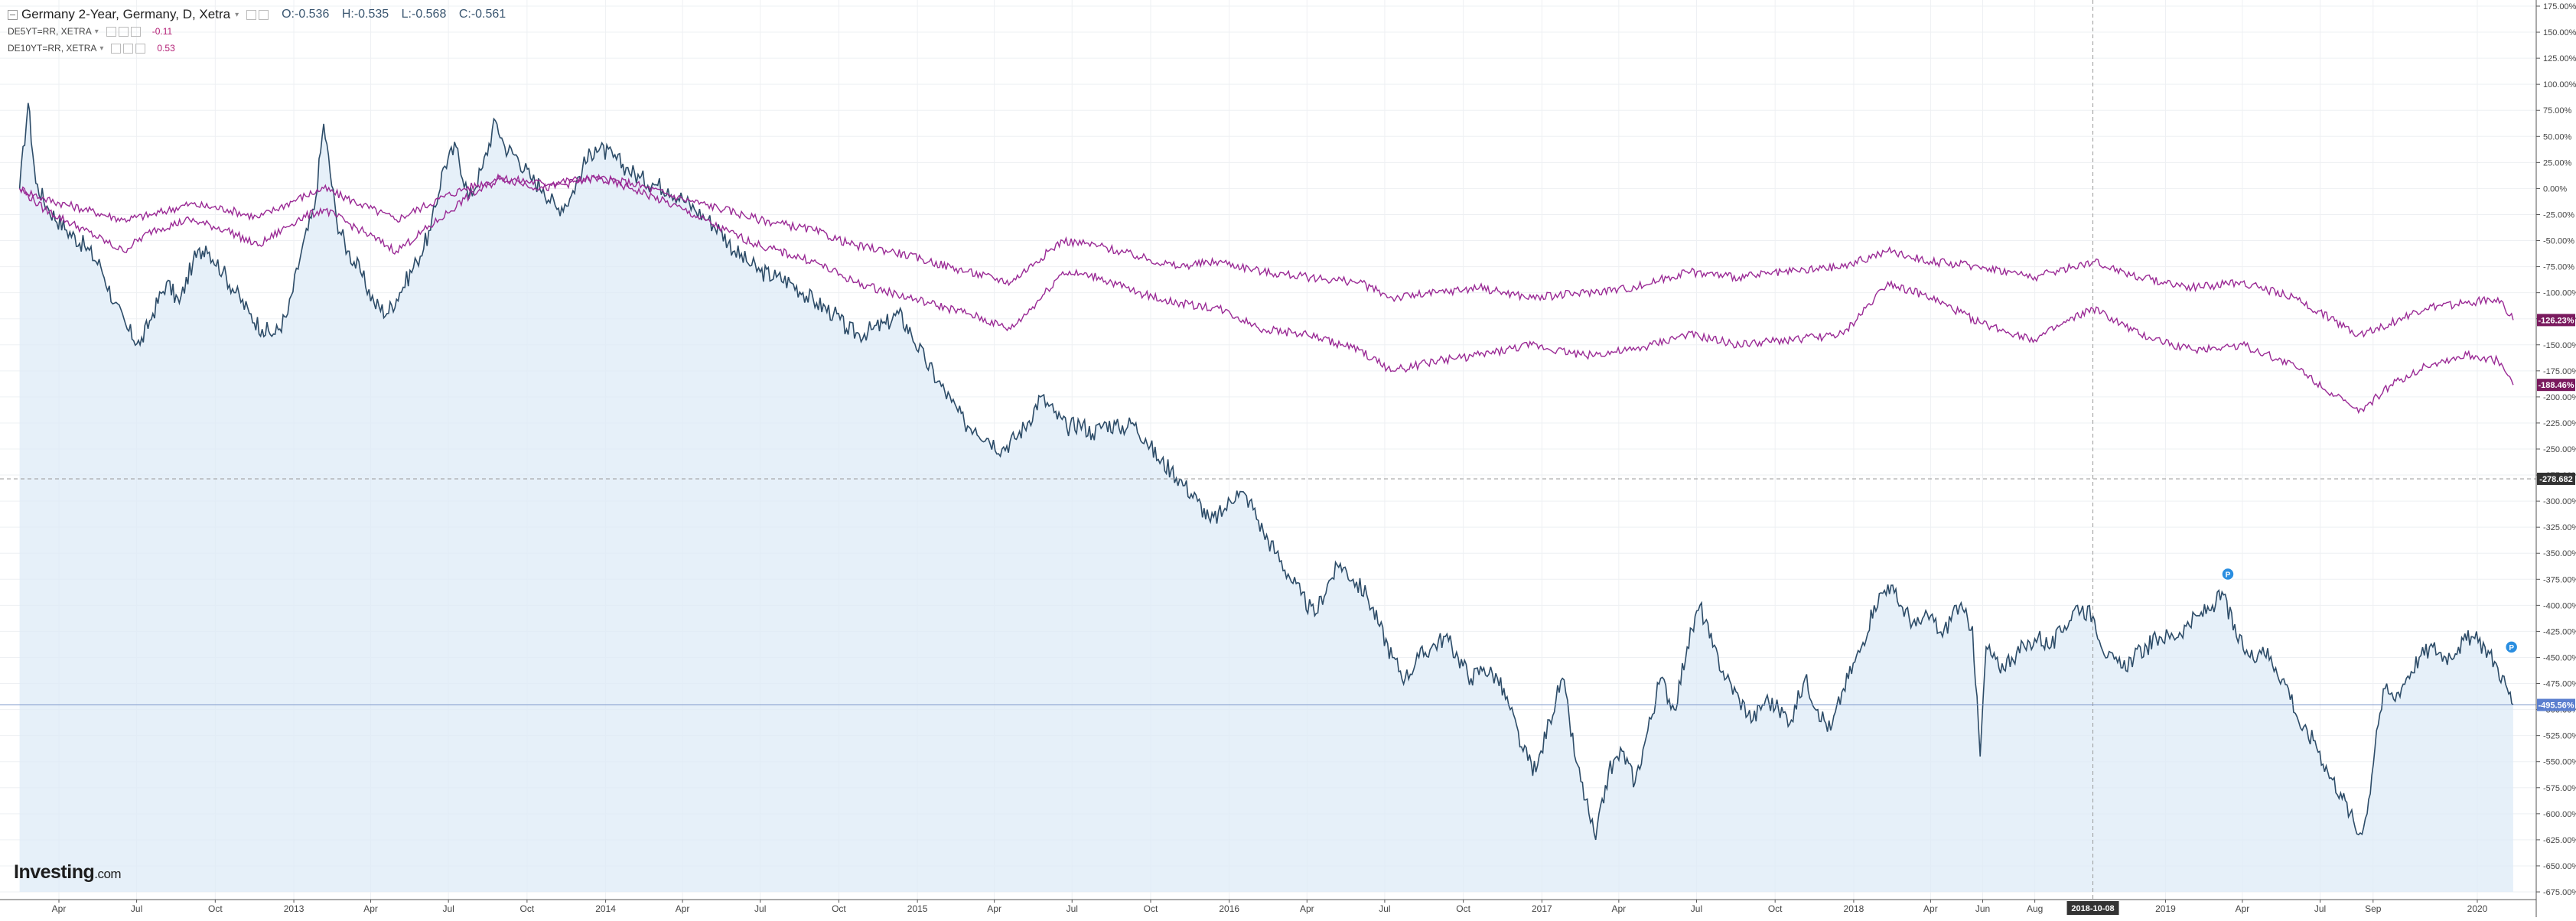 The width and height of the screenshot is (2576, 921). What do you see at coordinates (2559, 32) in the screenshot?
I see `y-tick-label: 150.00%` at bounding box center [2559, 32].